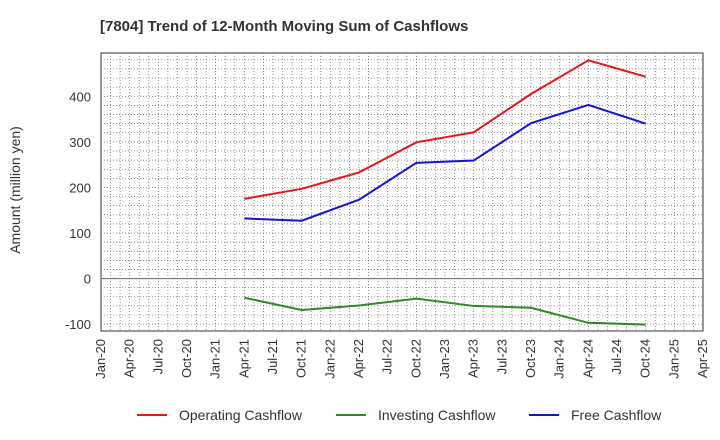 The height and width of the screenshot is (440, 720). I want to click on legend-label: Operating Cashflow, so click(241, 415).